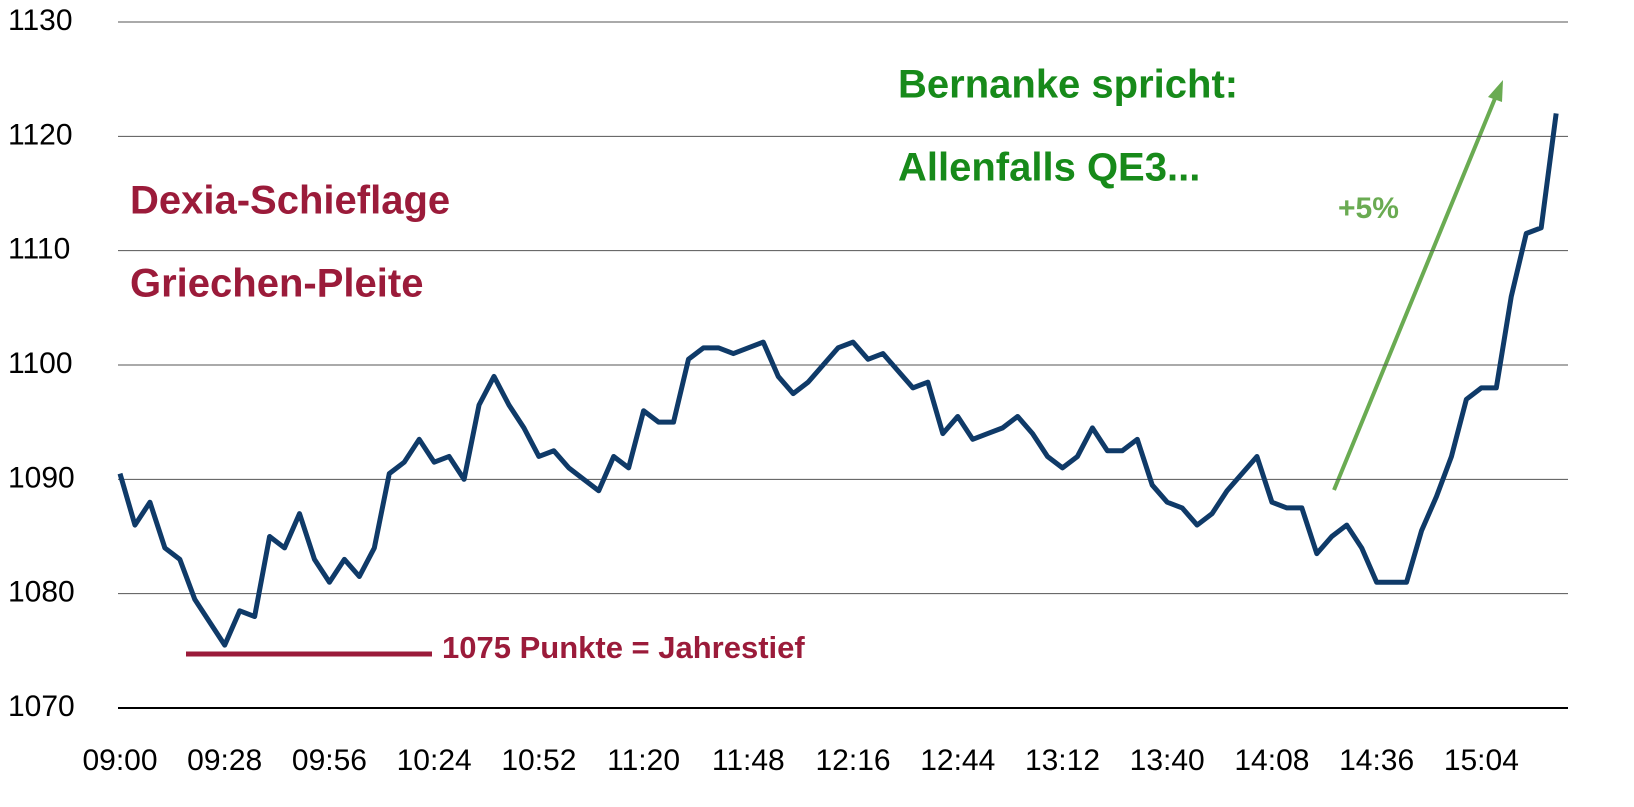 Image resolution: width=1634 pixels, height=807 pixels. Describe the element at coordinates (39, 249) in the screenshot. I see `y-tick-label: 1110` at that location.